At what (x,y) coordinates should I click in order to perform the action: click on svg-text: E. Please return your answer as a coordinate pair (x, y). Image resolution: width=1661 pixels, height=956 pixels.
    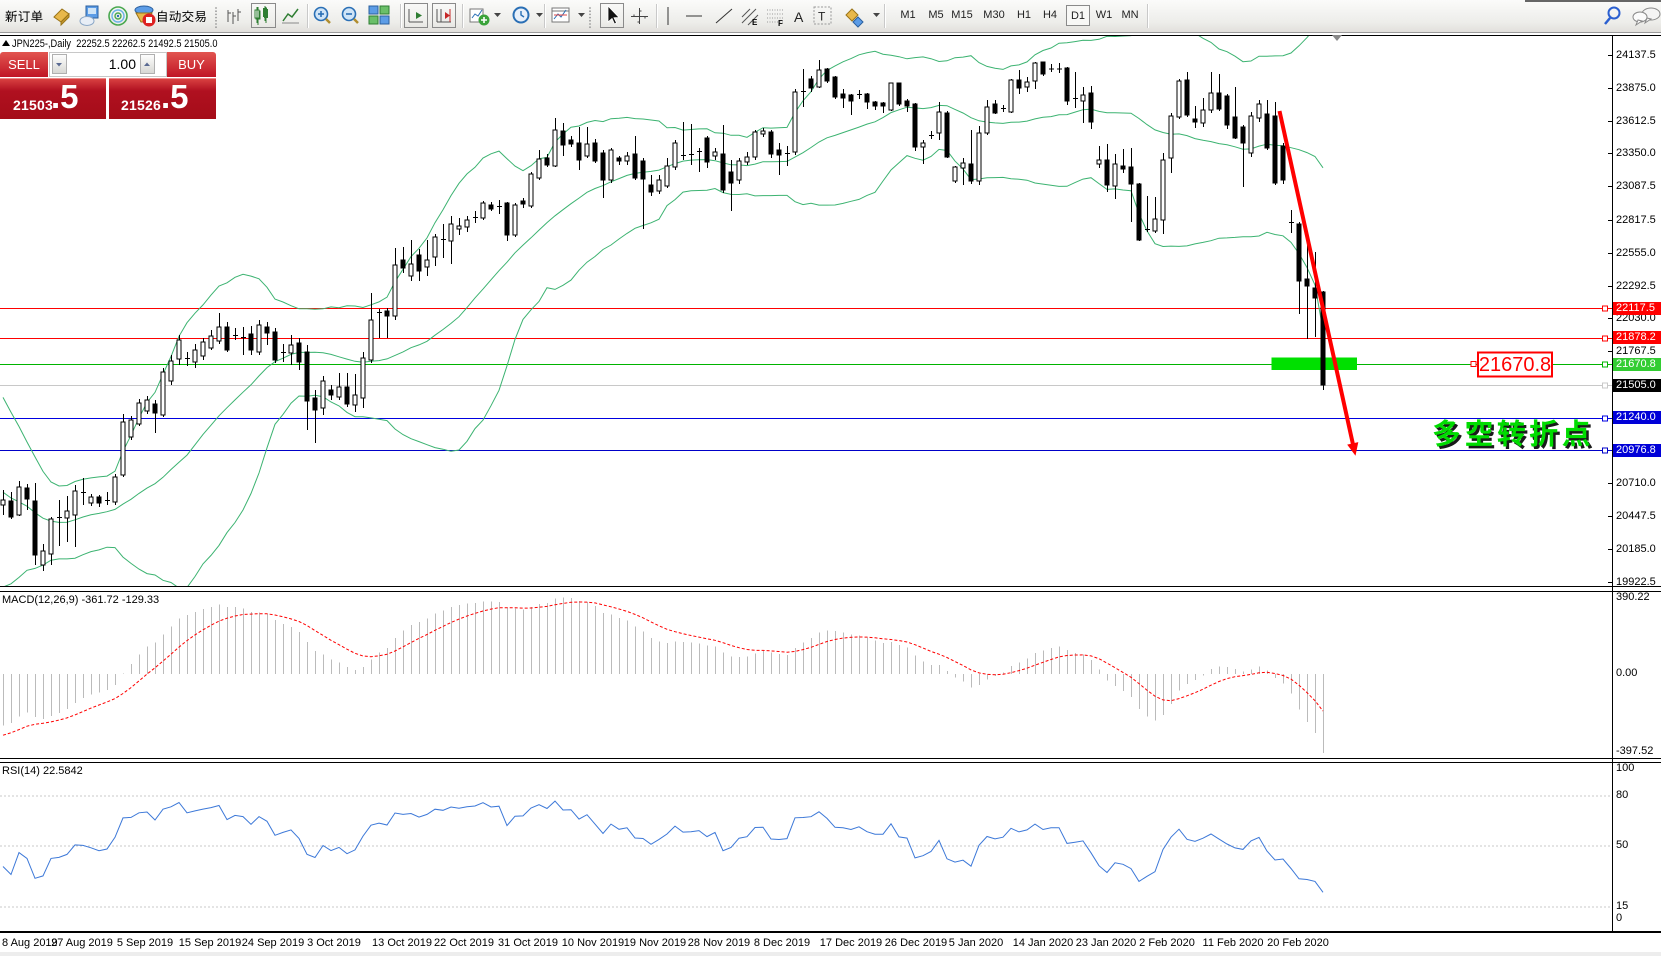
    Looking at the image, I should click on (755, 22).